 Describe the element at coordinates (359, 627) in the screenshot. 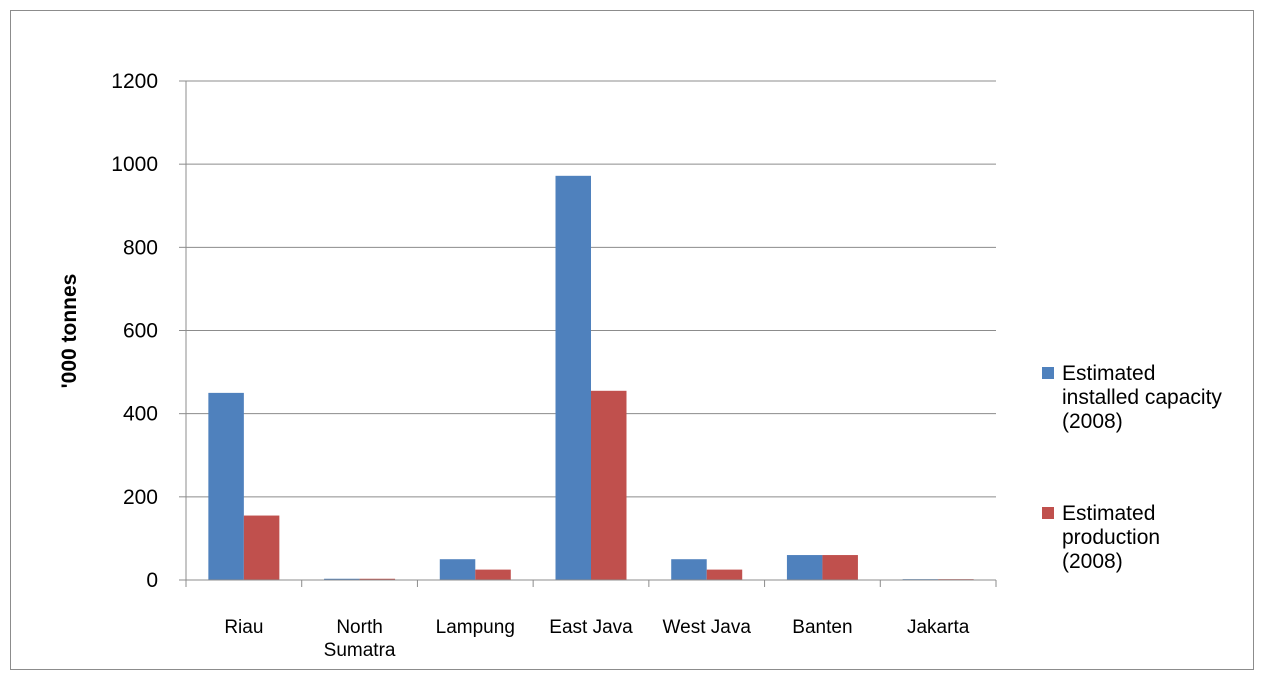

I see `x-category-label: North` at that location.